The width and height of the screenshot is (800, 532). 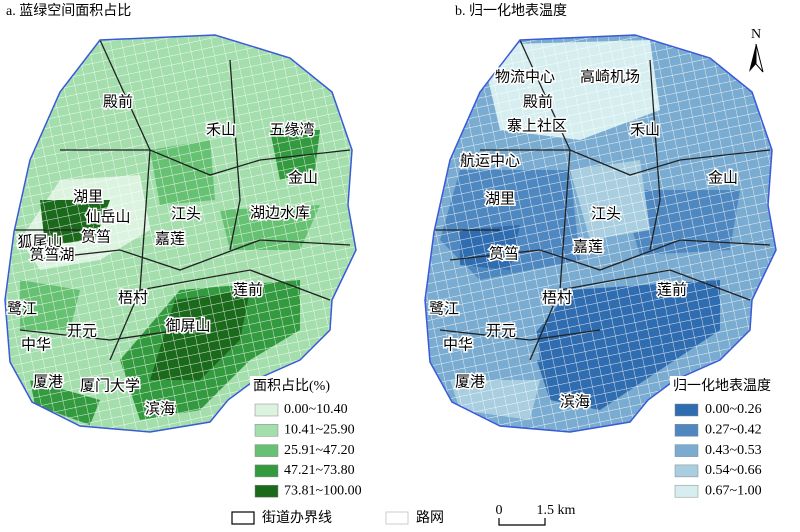 What do you see at coordinates (756, 50) in the screenshot?
I see `north-arrow: N` at bounding box center [756, 50].